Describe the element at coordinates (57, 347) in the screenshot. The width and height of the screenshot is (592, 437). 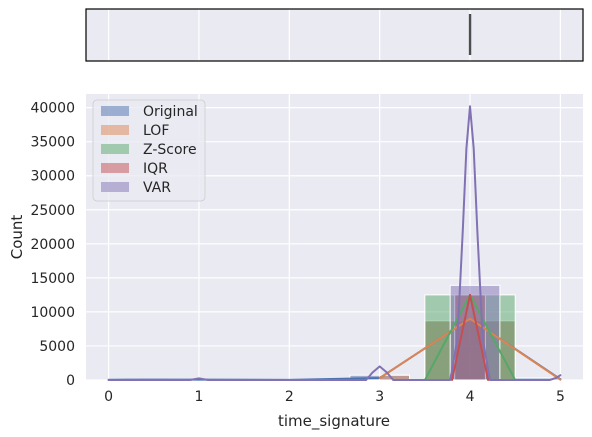
I see `y-tick-label: 5000` at that location.